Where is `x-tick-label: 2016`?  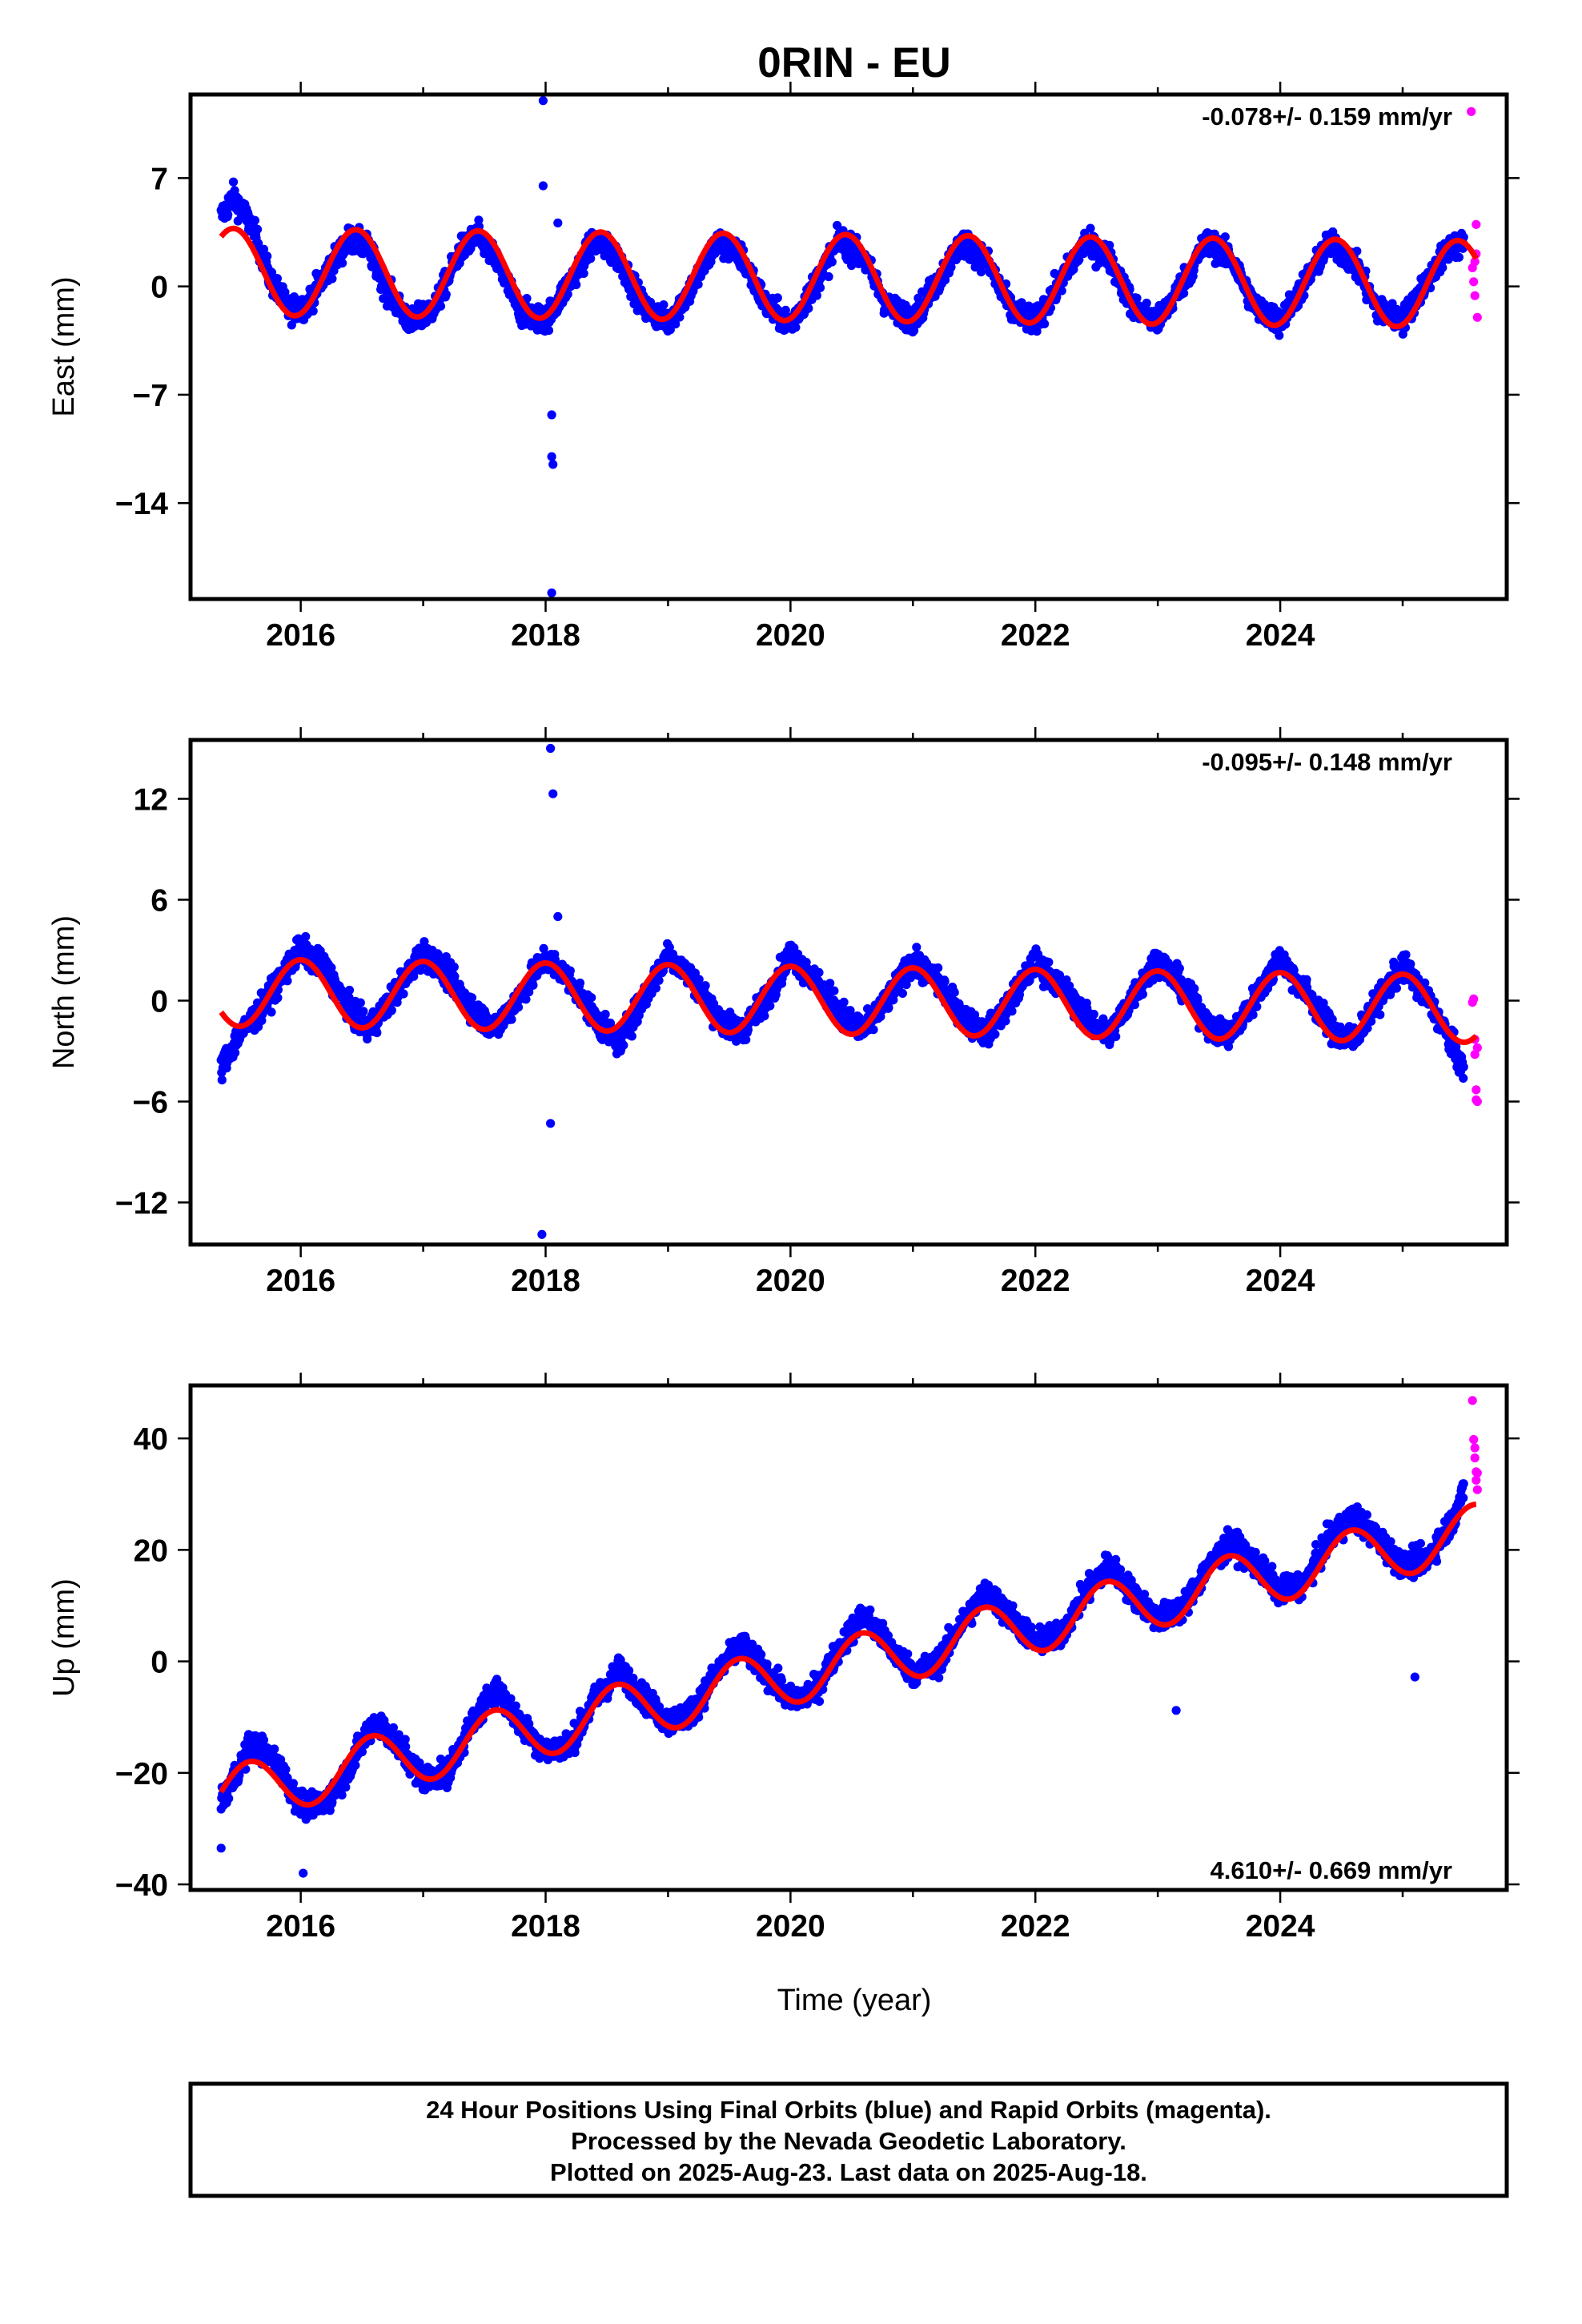
x-tick-label: 2016 is located at coordinates (301, 635).